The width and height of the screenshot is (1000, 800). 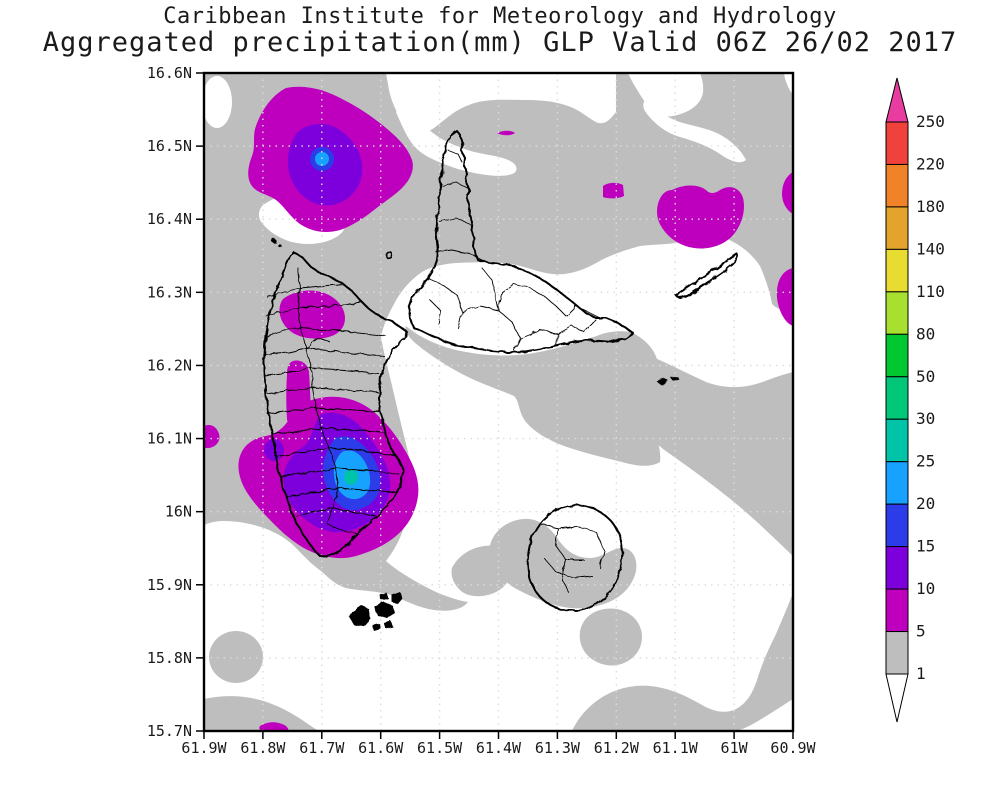 I want to click on colorbar-value-label: 220, so click(x=930, y=163).